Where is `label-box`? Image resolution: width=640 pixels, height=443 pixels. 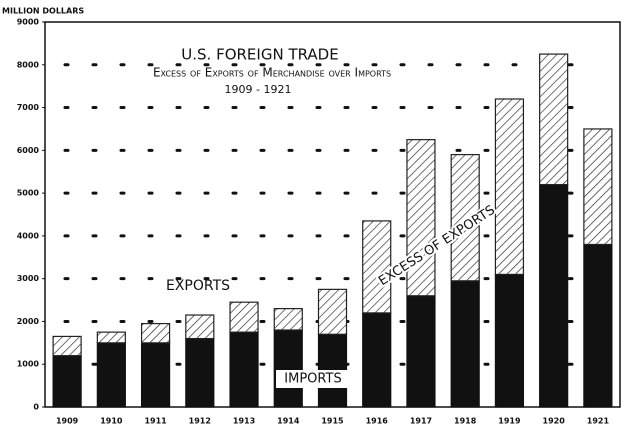 label-box is located at coordinates (313, 379).